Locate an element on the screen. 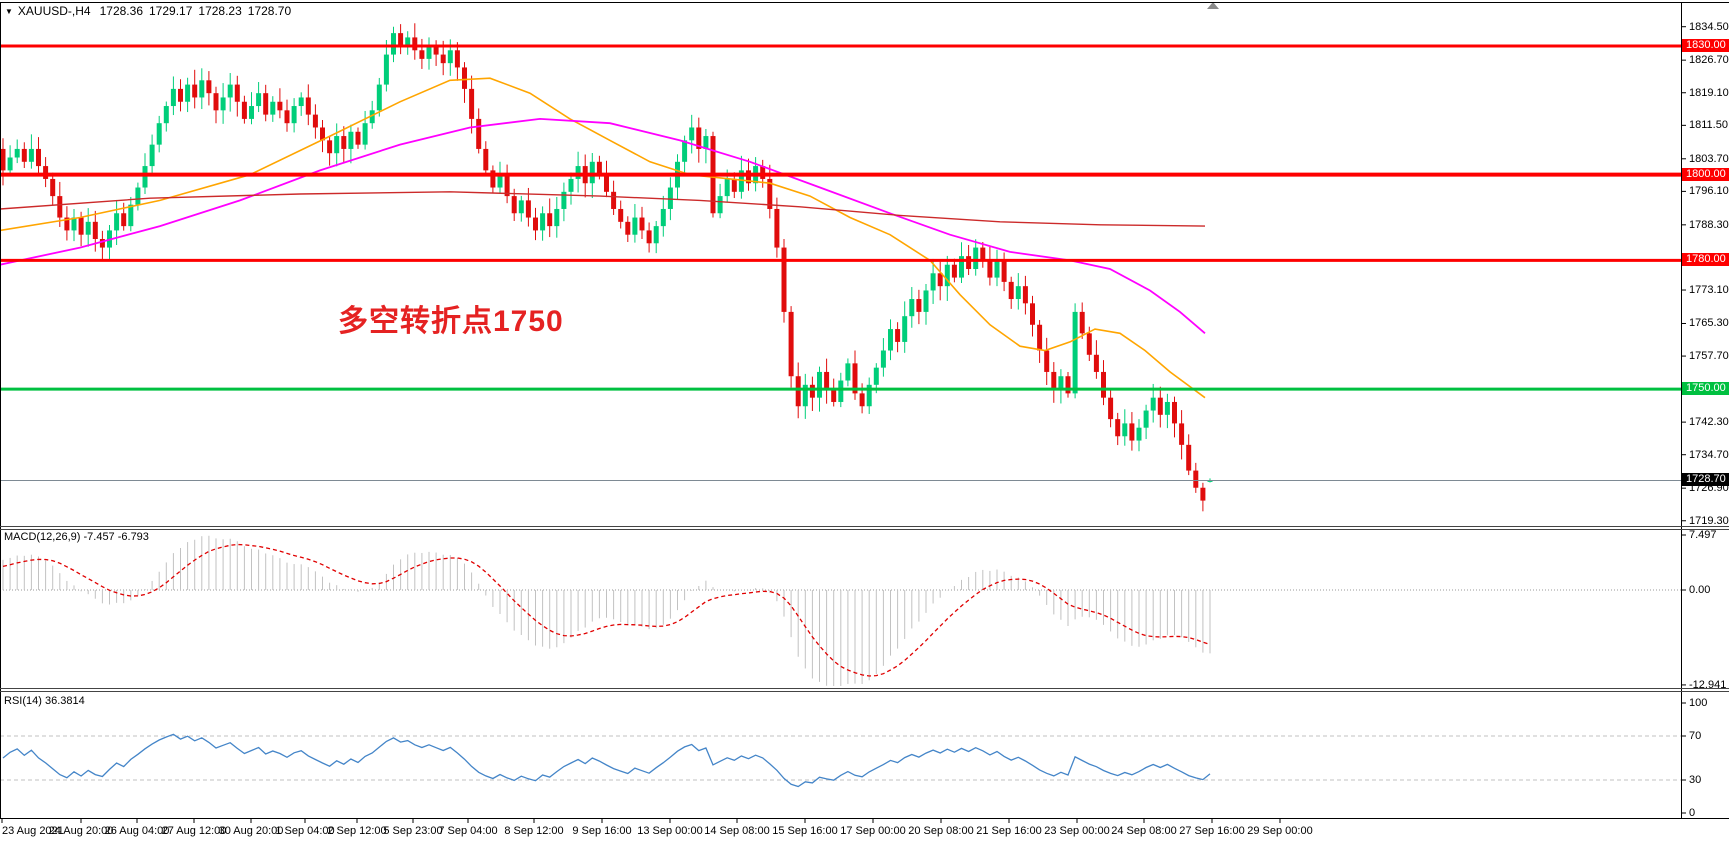 The image size is (1729, 842). date-tick-label: 14 Sep 08:00 is located at coordinates (737, 831).